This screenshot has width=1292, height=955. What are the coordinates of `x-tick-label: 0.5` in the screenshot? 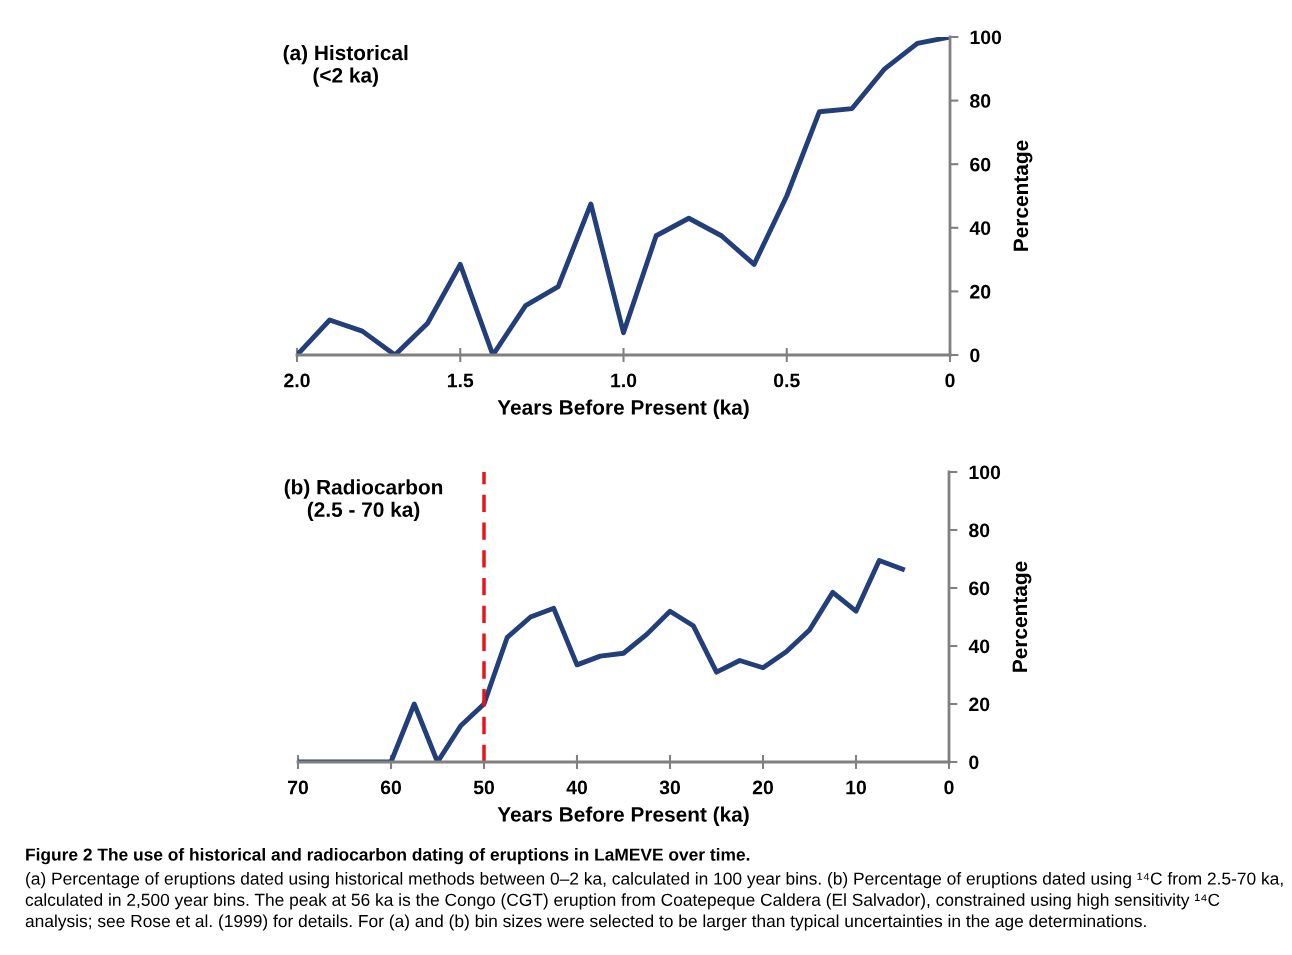 It's located at (787, 380).